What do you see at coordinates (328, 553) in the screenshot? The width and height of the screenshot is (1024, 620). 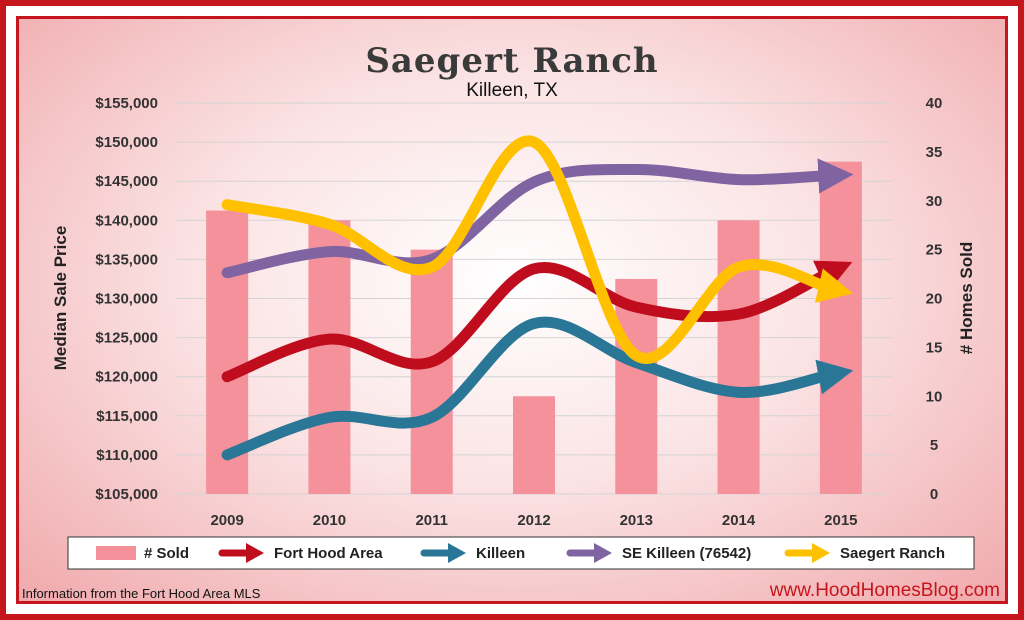 I see `legend-label: Fort Hood Area` at bounding box center [328, 553].